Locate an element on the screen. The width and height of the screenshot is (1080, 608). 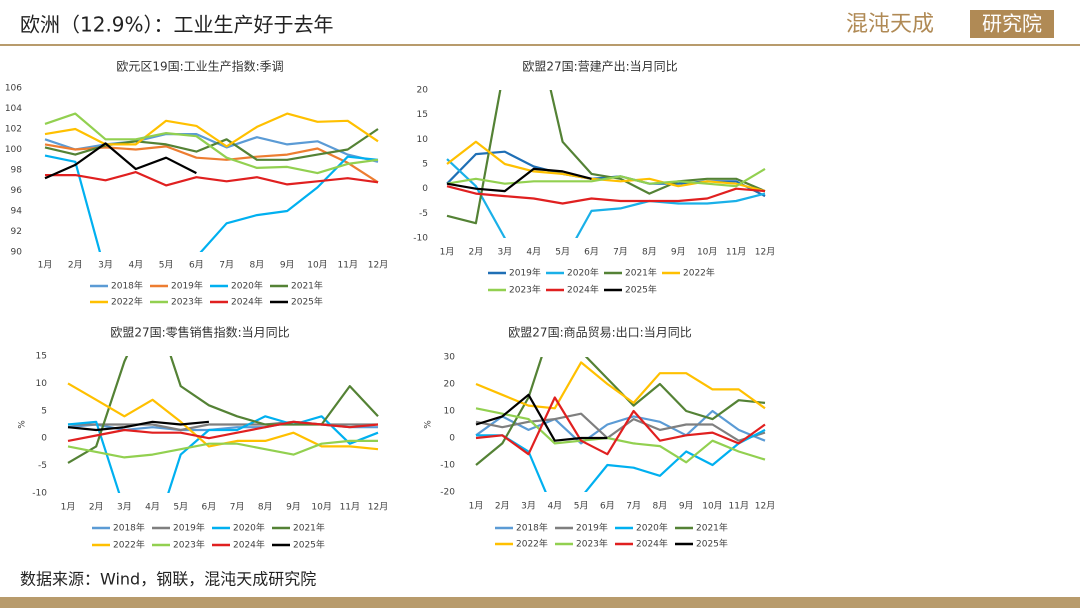
y-tick-label: 5 is located at coordinates (44, 411).